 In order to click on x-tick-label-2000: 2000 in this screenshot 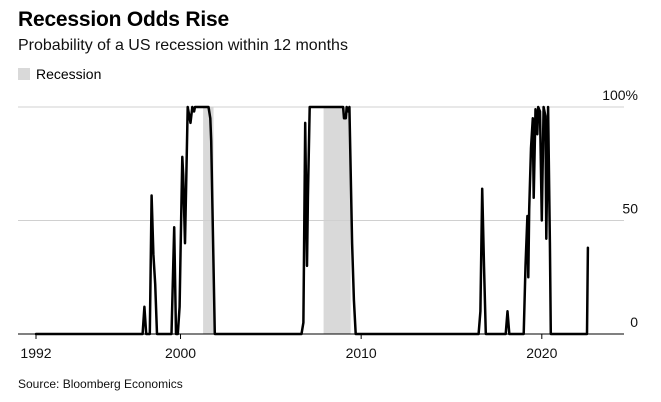, I will do `click(180, 353)`.